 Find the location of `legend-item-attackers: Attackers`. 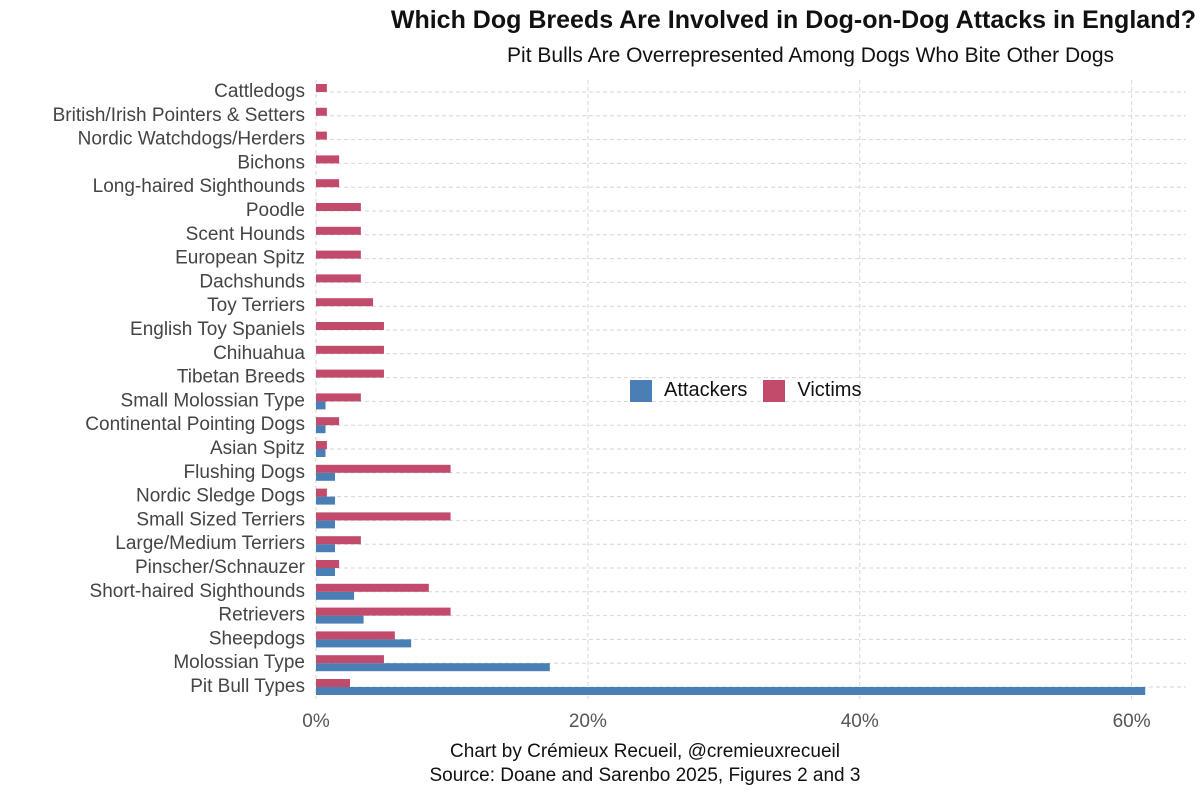

legend-item-attackers: Attackers is located at coordinates (688, 390).